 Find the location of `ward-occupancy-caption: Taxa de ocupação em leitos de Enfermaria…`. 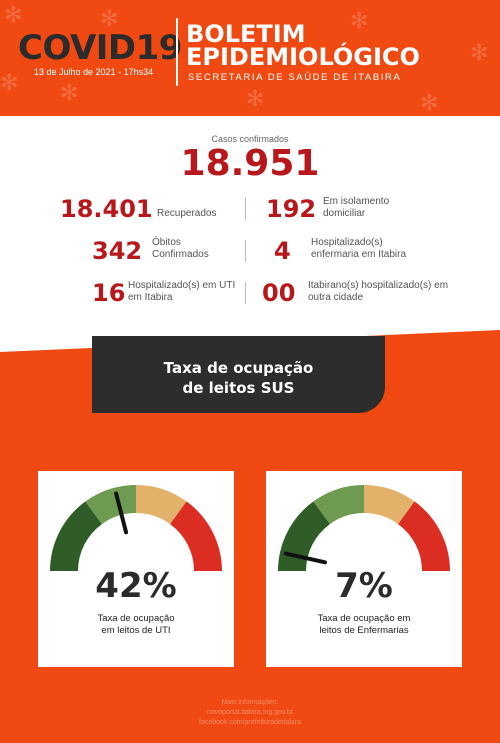

ward-occupancy-caption: Taxa de ocupação em leitos de Enfermaria… is located at coordinates (364, 625).